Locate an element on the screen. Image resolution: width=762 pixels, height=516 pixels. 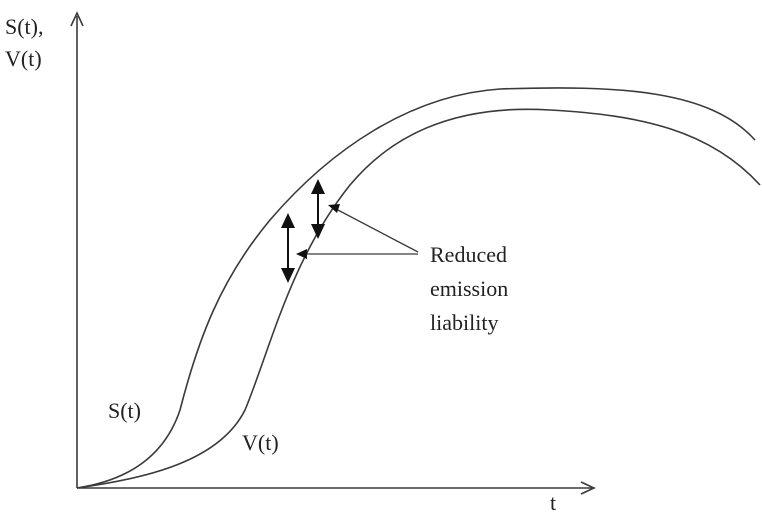
pointer-line-upper is located at coordinates (377, 230).